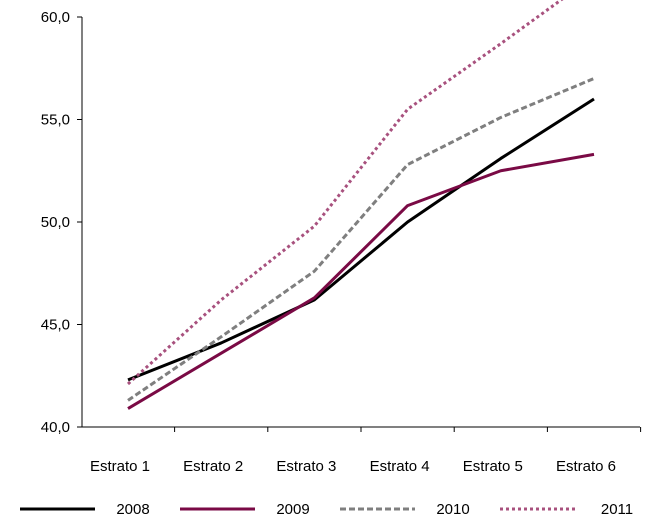  What do you see at coordinates (452, 509) in the screenshot?
I see `legend-label: 2010` at bounding box center [452, 509].